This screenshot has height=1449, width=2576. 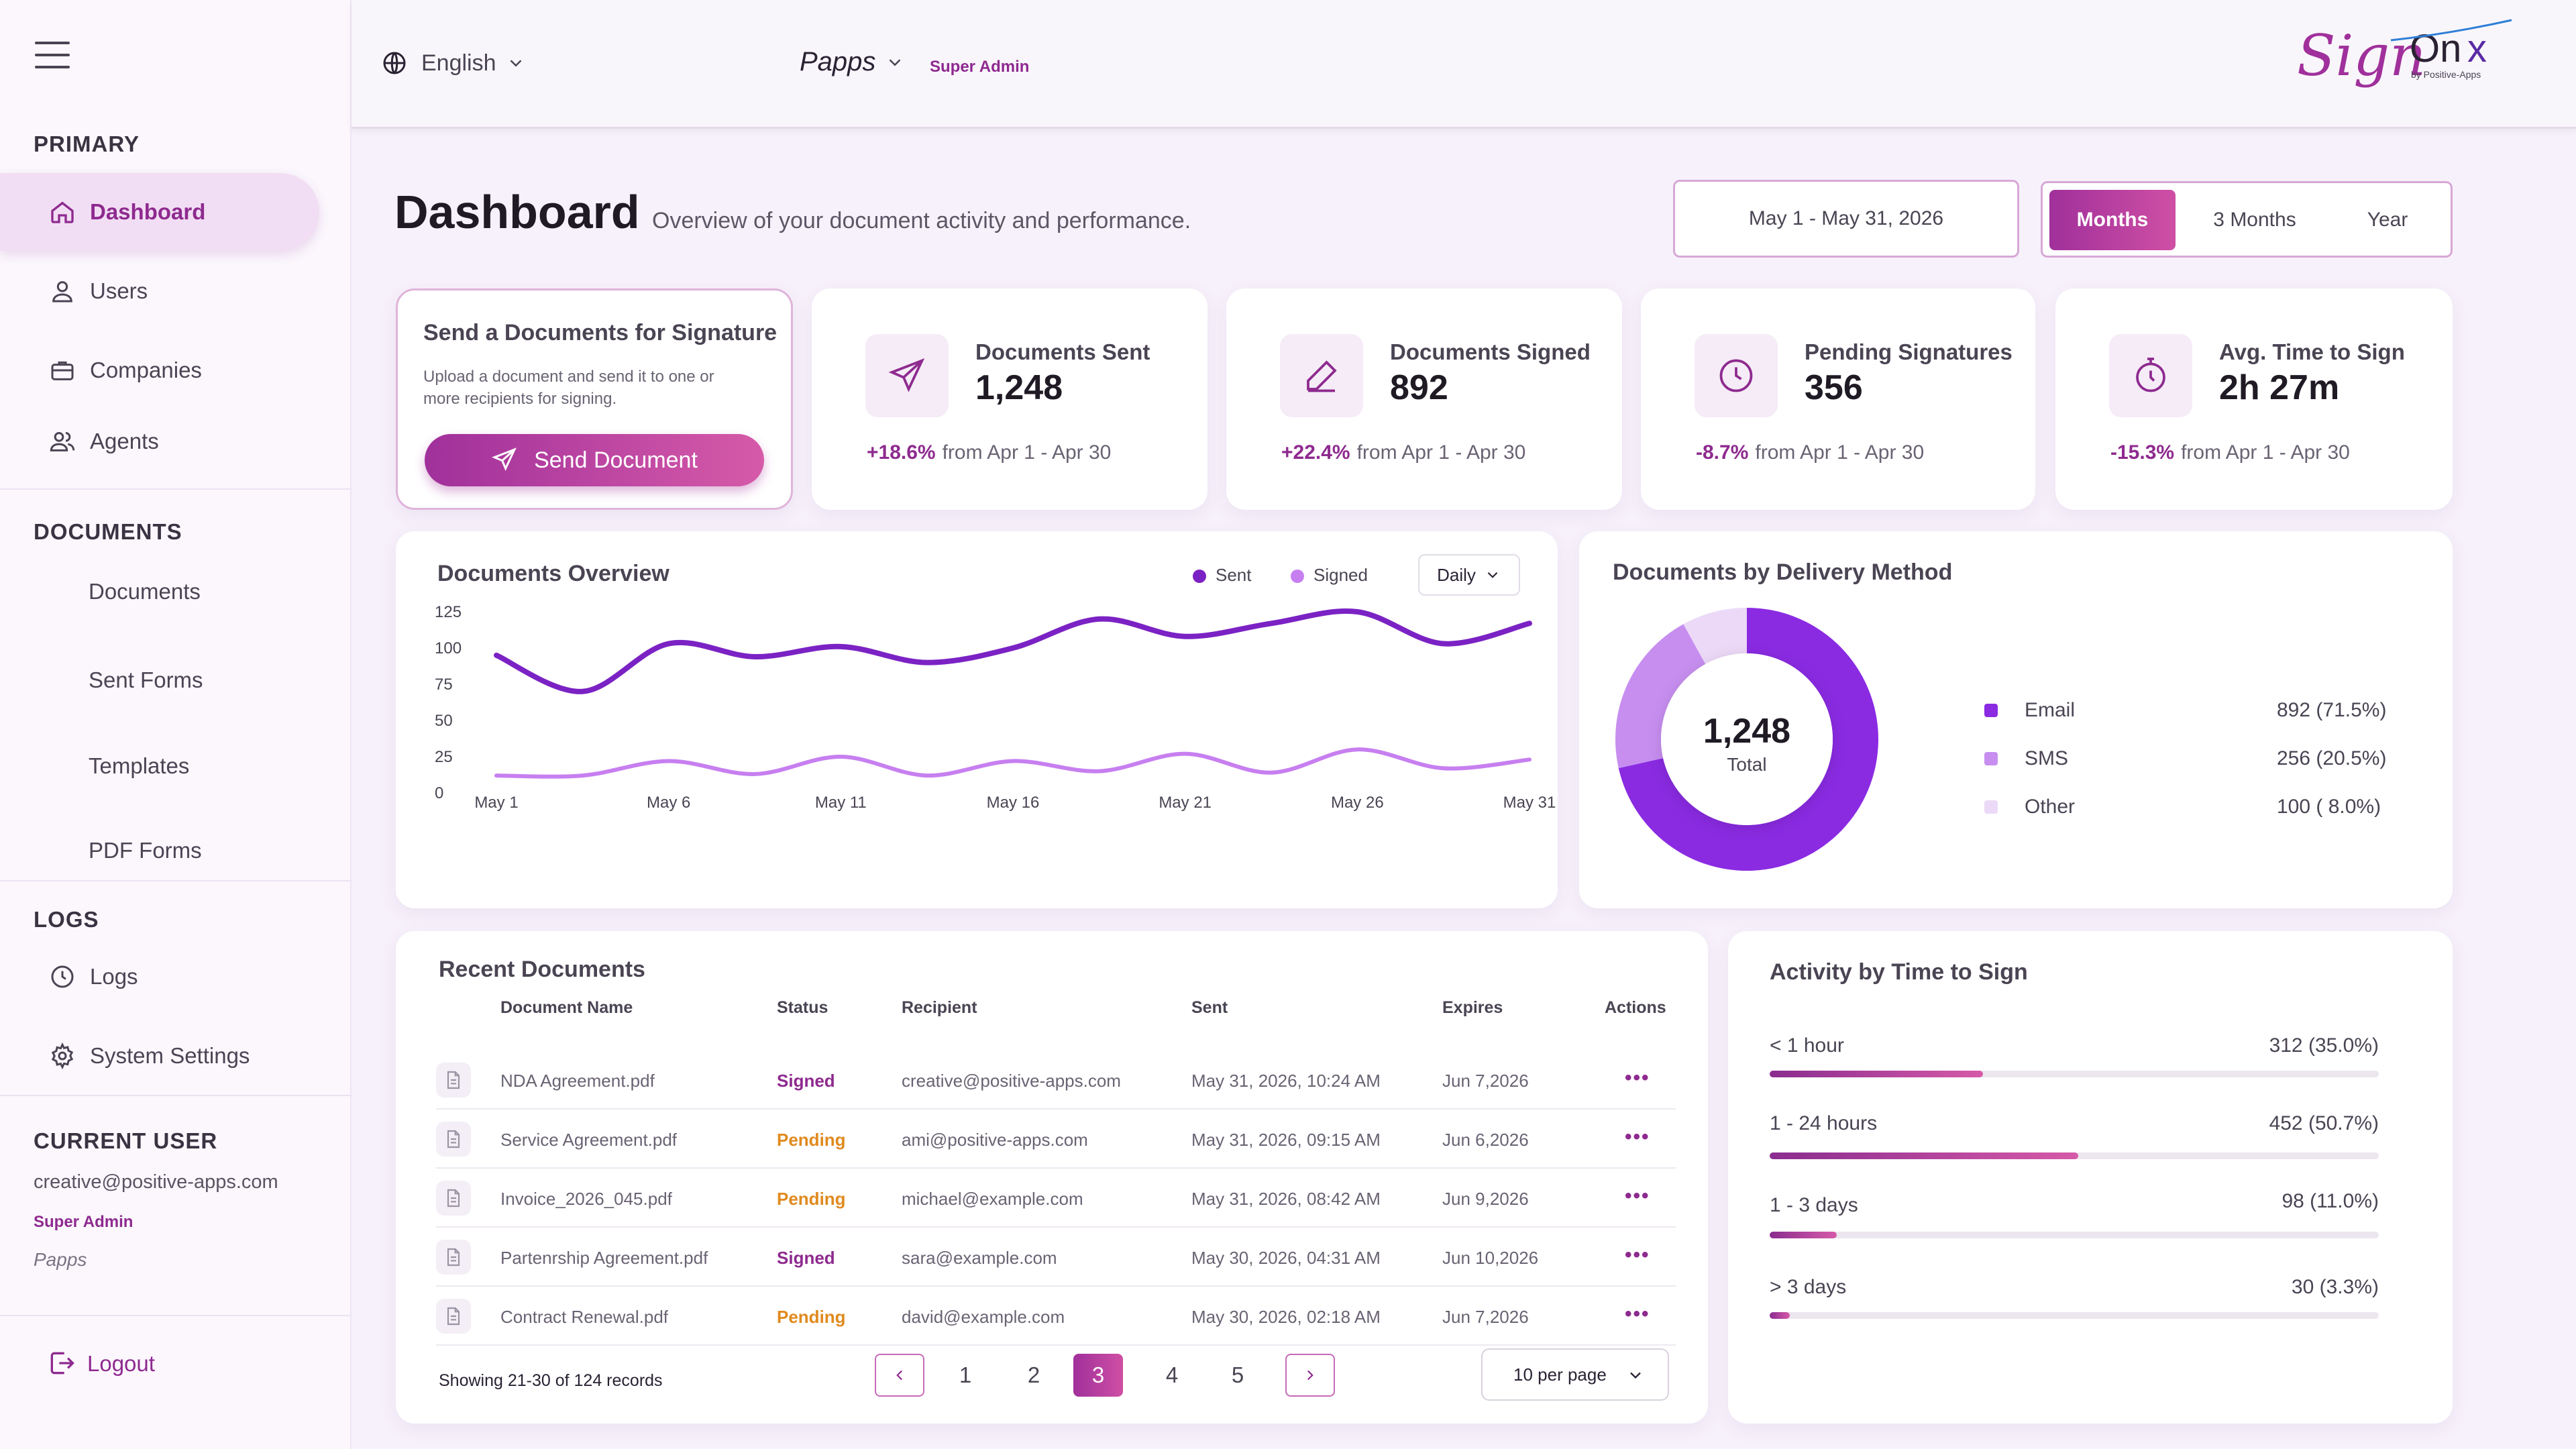 What do you see at coordinates (1234, 575) in the screenshot?
I see `legend-sent-label: Sent` at bounding box center [1234, 575].